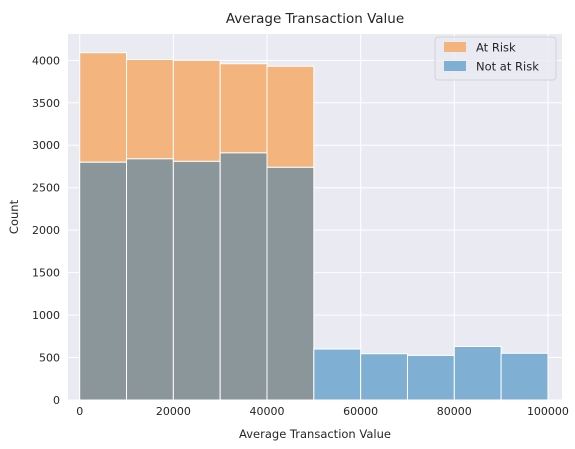 This screenshot has height=449, width=575. Describe the element at coordinates (267, 411) in the screenshot. I see `x-tick-label: 40000` at that location.